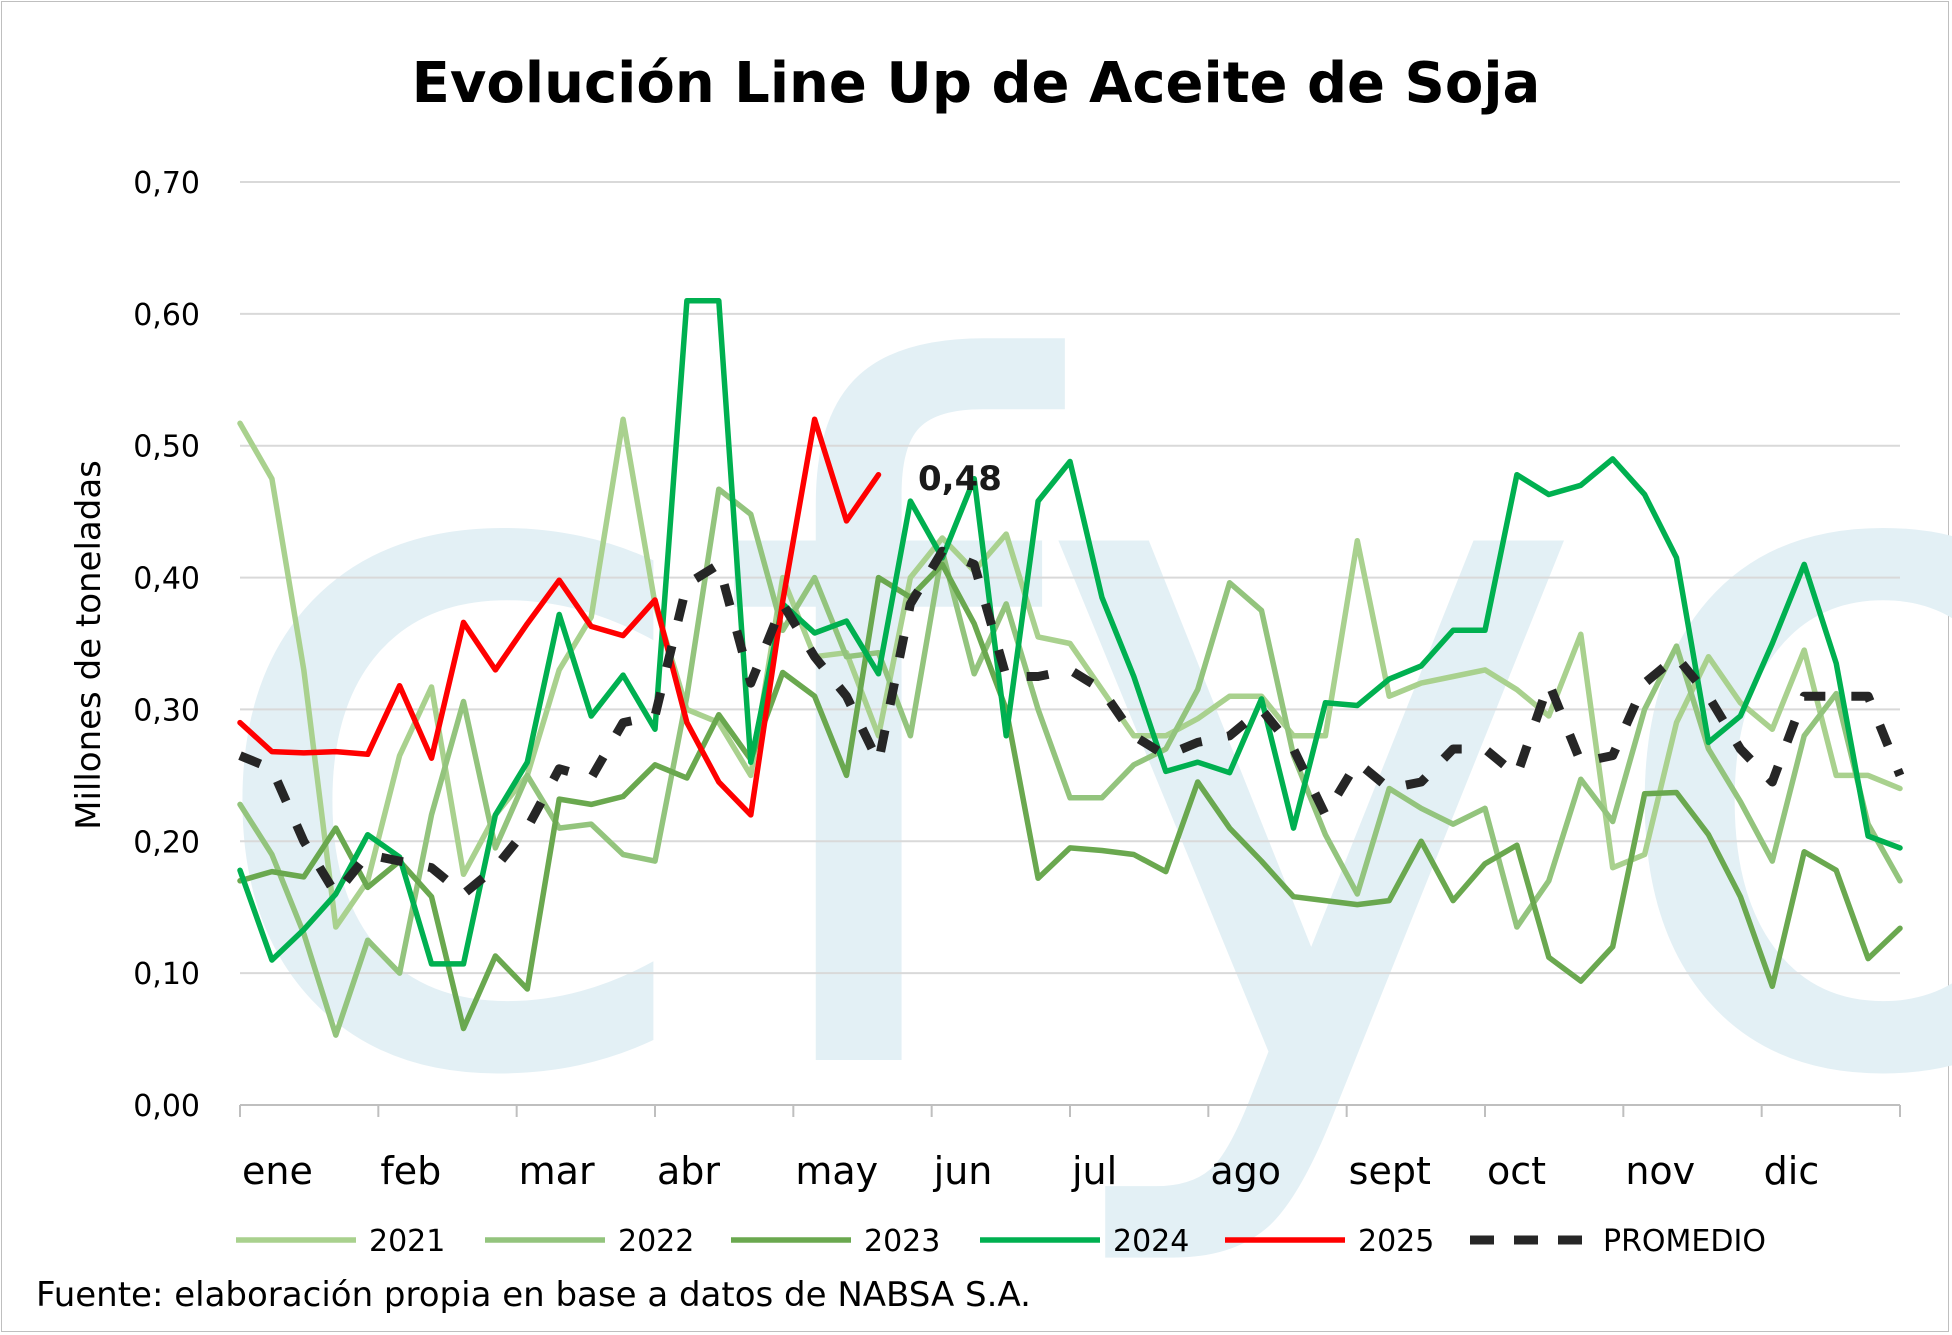 Image resolution: width=1952 pixels, height=1335 pixels. I want to click on y-tick-label: 0,00, so click(166, 1106).